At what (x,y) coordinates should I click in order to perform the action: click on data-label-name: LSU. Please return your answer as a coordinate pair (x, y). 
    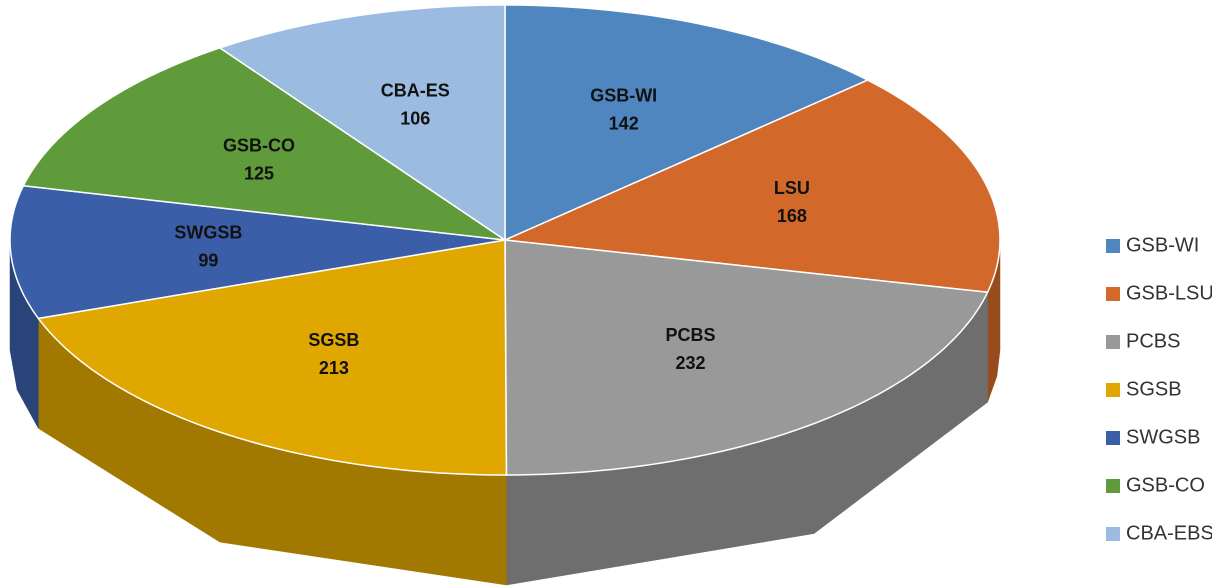
    Looking at the image, I should click on (792, 188).